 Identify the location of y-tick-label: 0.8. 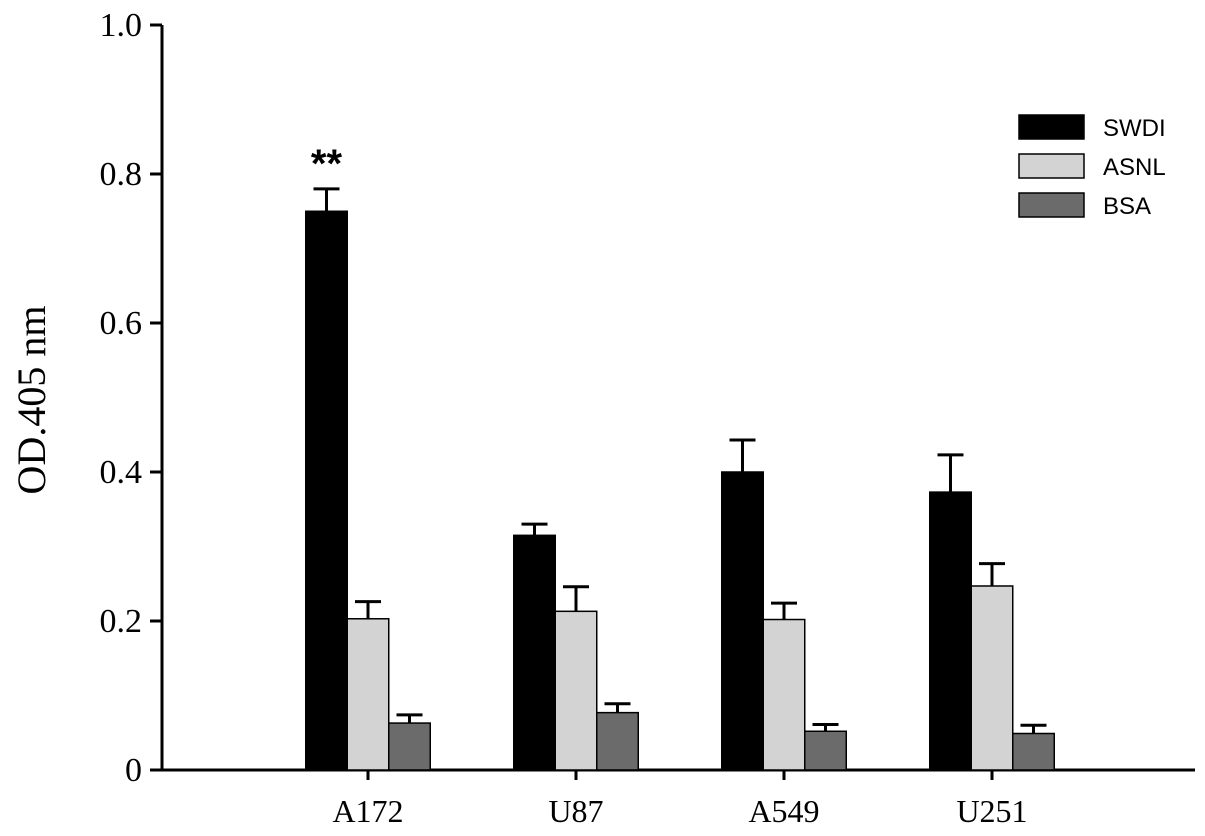
(121, 174).